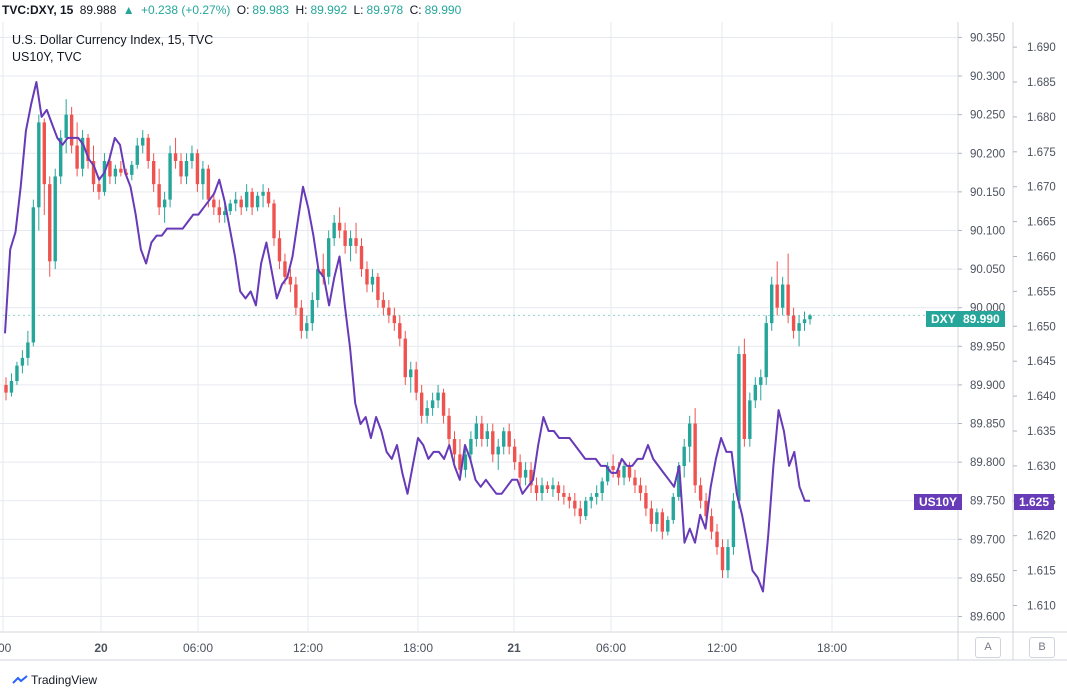 This screenshot has height=693, width=1067. What do you see at coordinates (722, 648) in the screenshot?
I see `x-tick-label: 12:00` at bounding box center [722, 648].